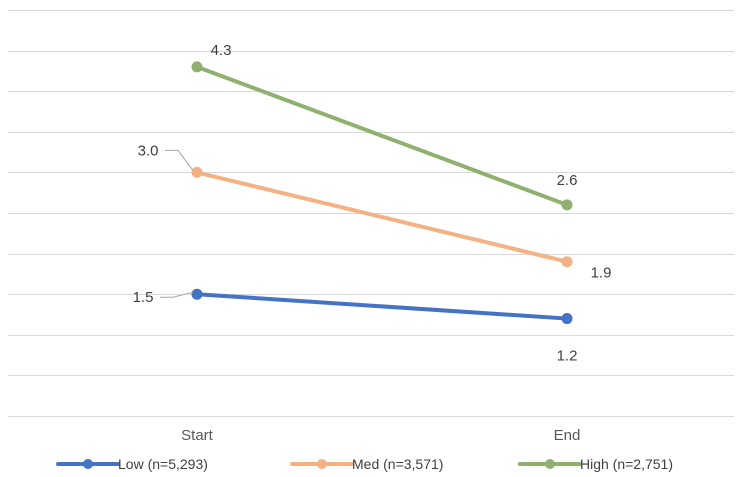 The image size is (742, 477). What do you see at coordinates (197, 435) in the screenshot?
I see `x-tick-label: Start` at bounding box center [197, 435].